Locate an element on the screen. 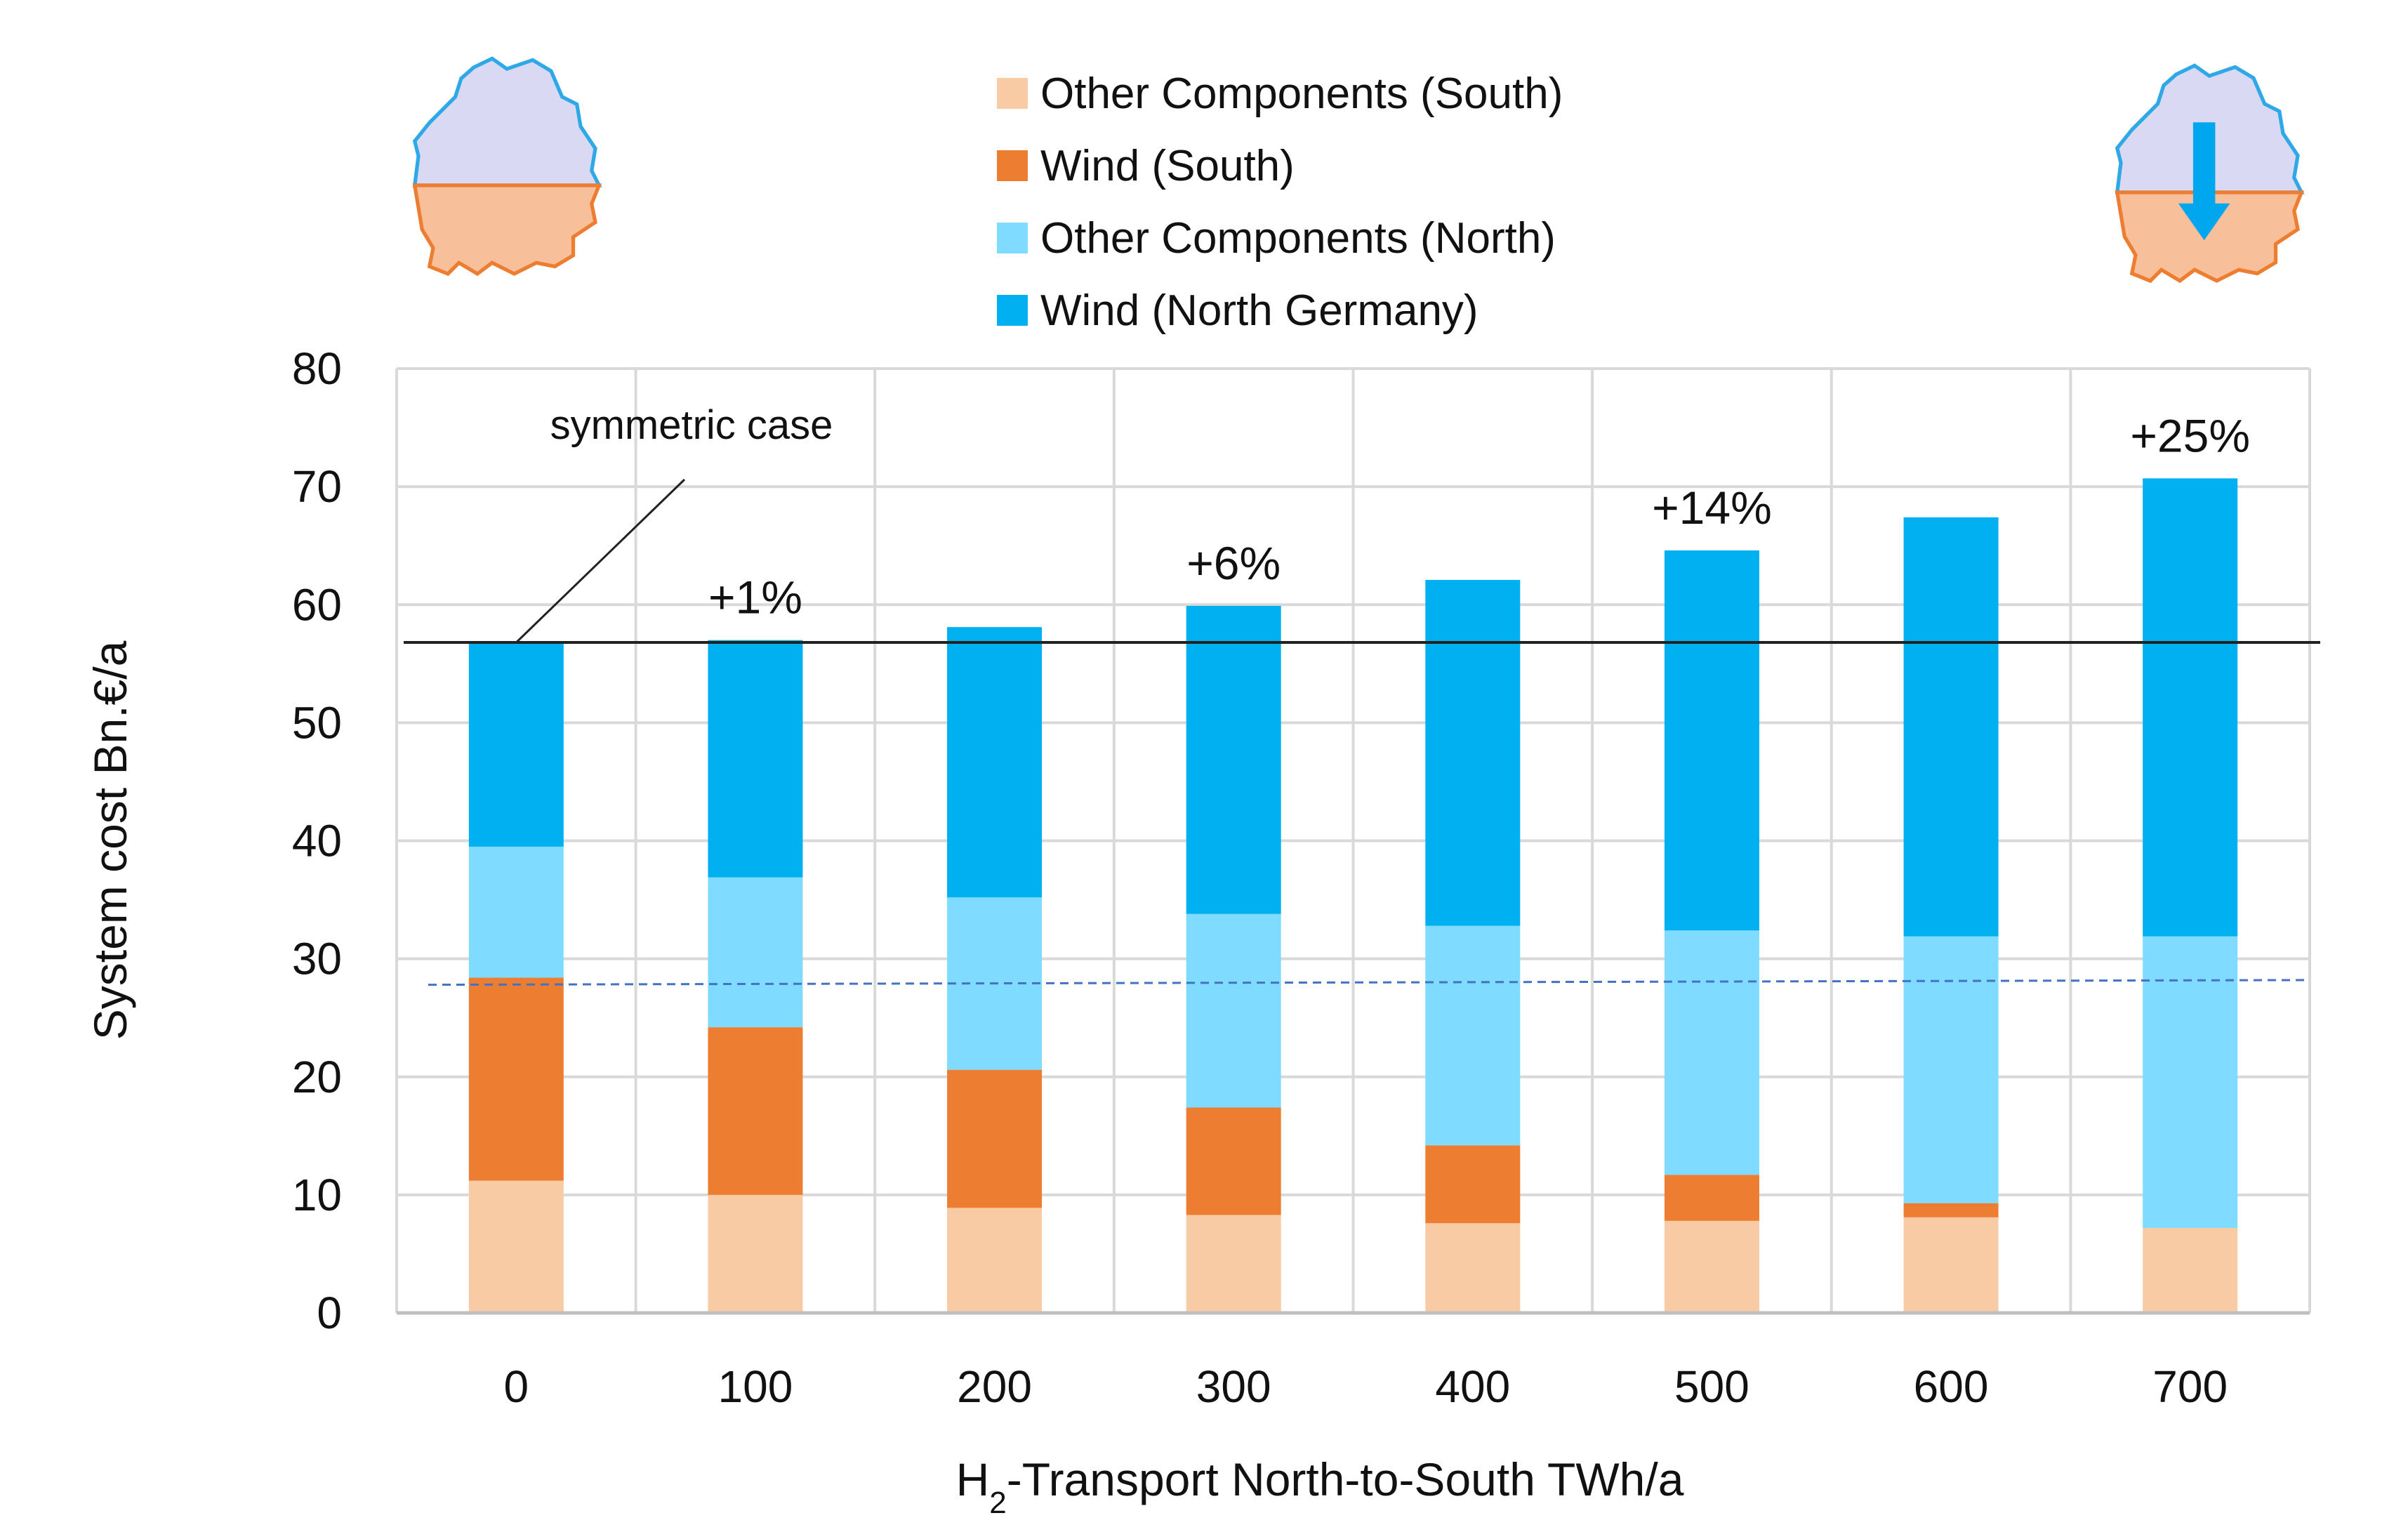 The width and height of the screenshot is (2408, 1539). legend-label: Wind (North Germany) is located at coordinates (1259, 310).